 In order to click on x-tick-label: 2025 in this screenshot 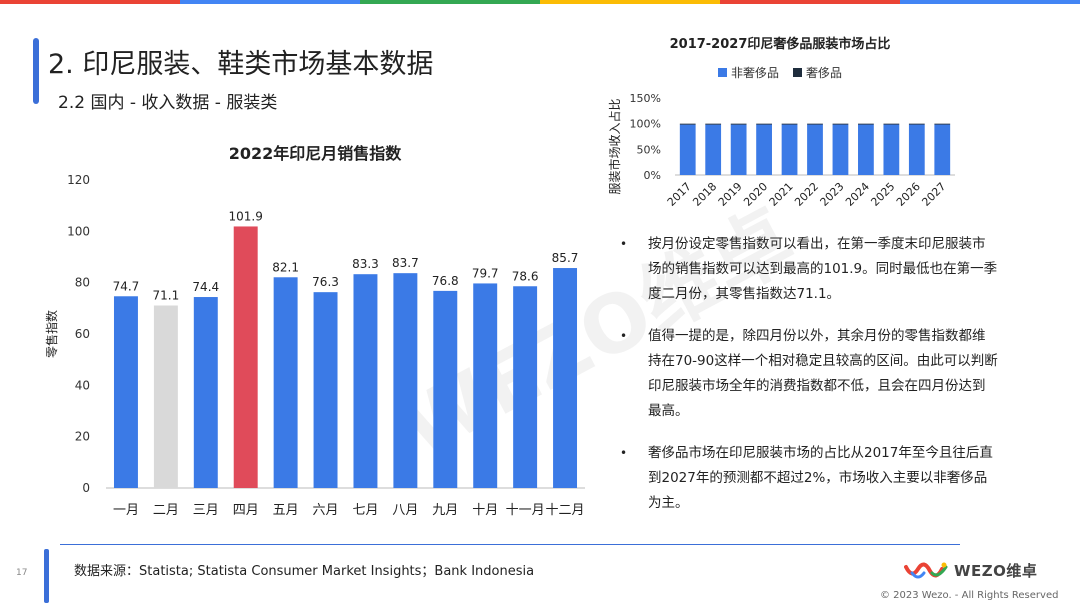, I will do `click(882, 194)`.